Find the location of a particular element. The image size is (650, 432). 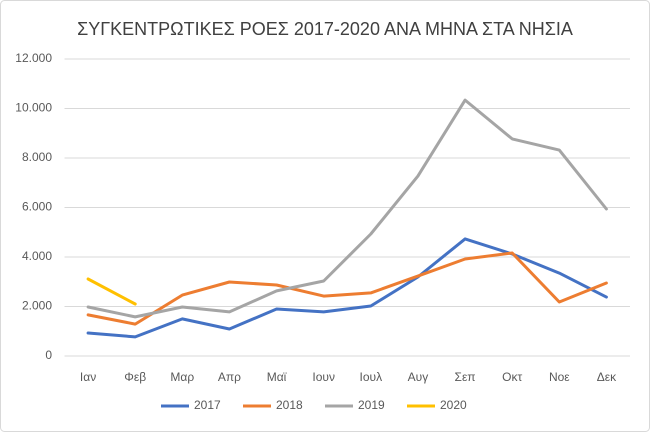

y-tick-label: 6.000 is located at coordinates (37, 207).